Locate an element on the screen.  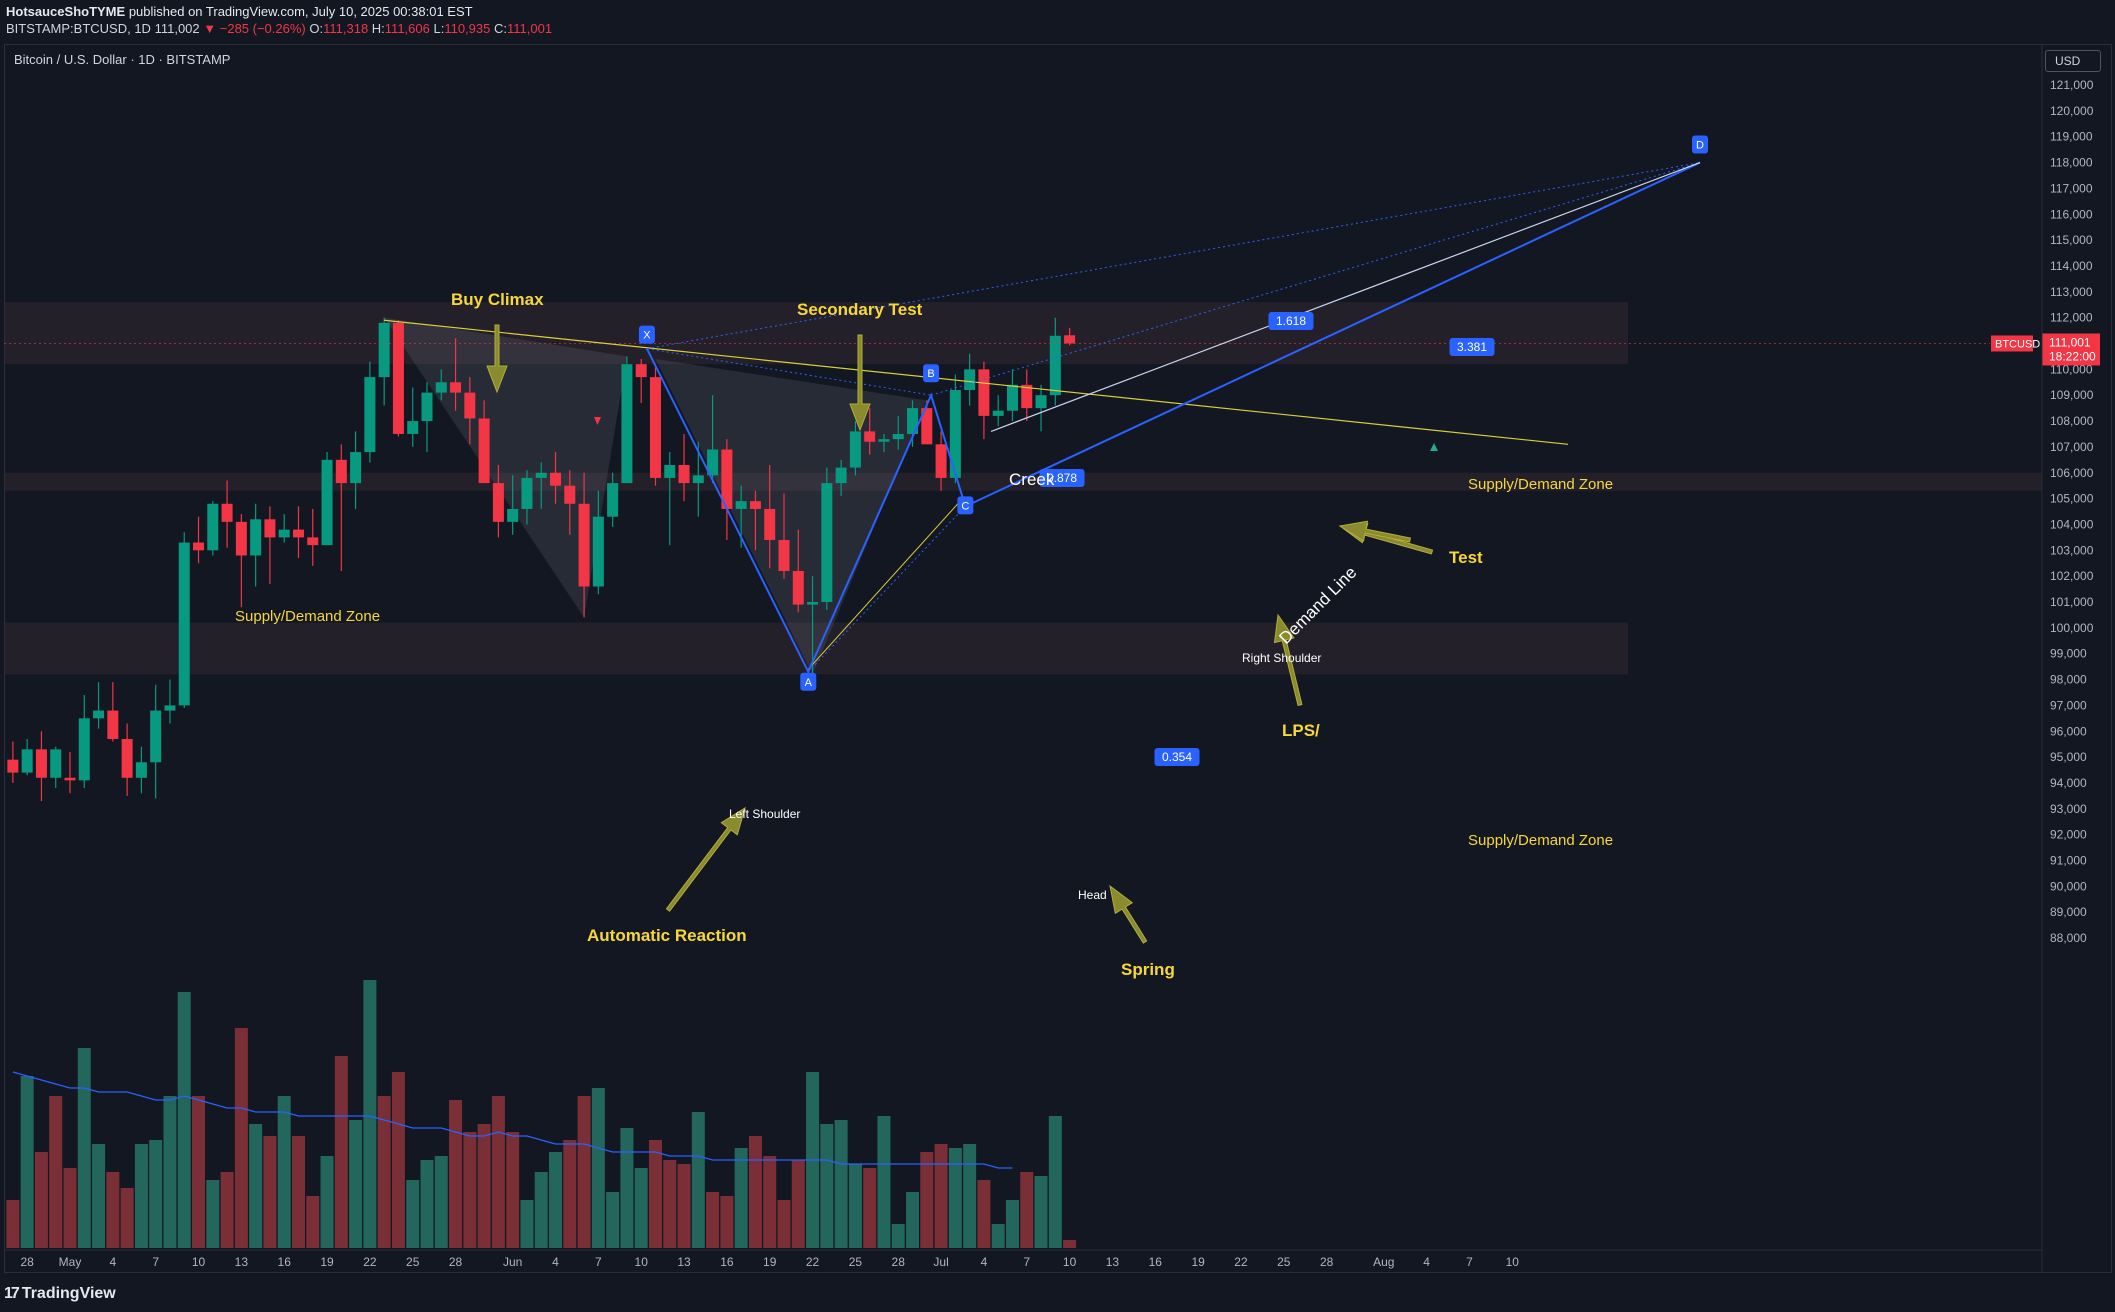
price-change: ▼ −285 (−0.26%) is located at coordinates (254, 28).